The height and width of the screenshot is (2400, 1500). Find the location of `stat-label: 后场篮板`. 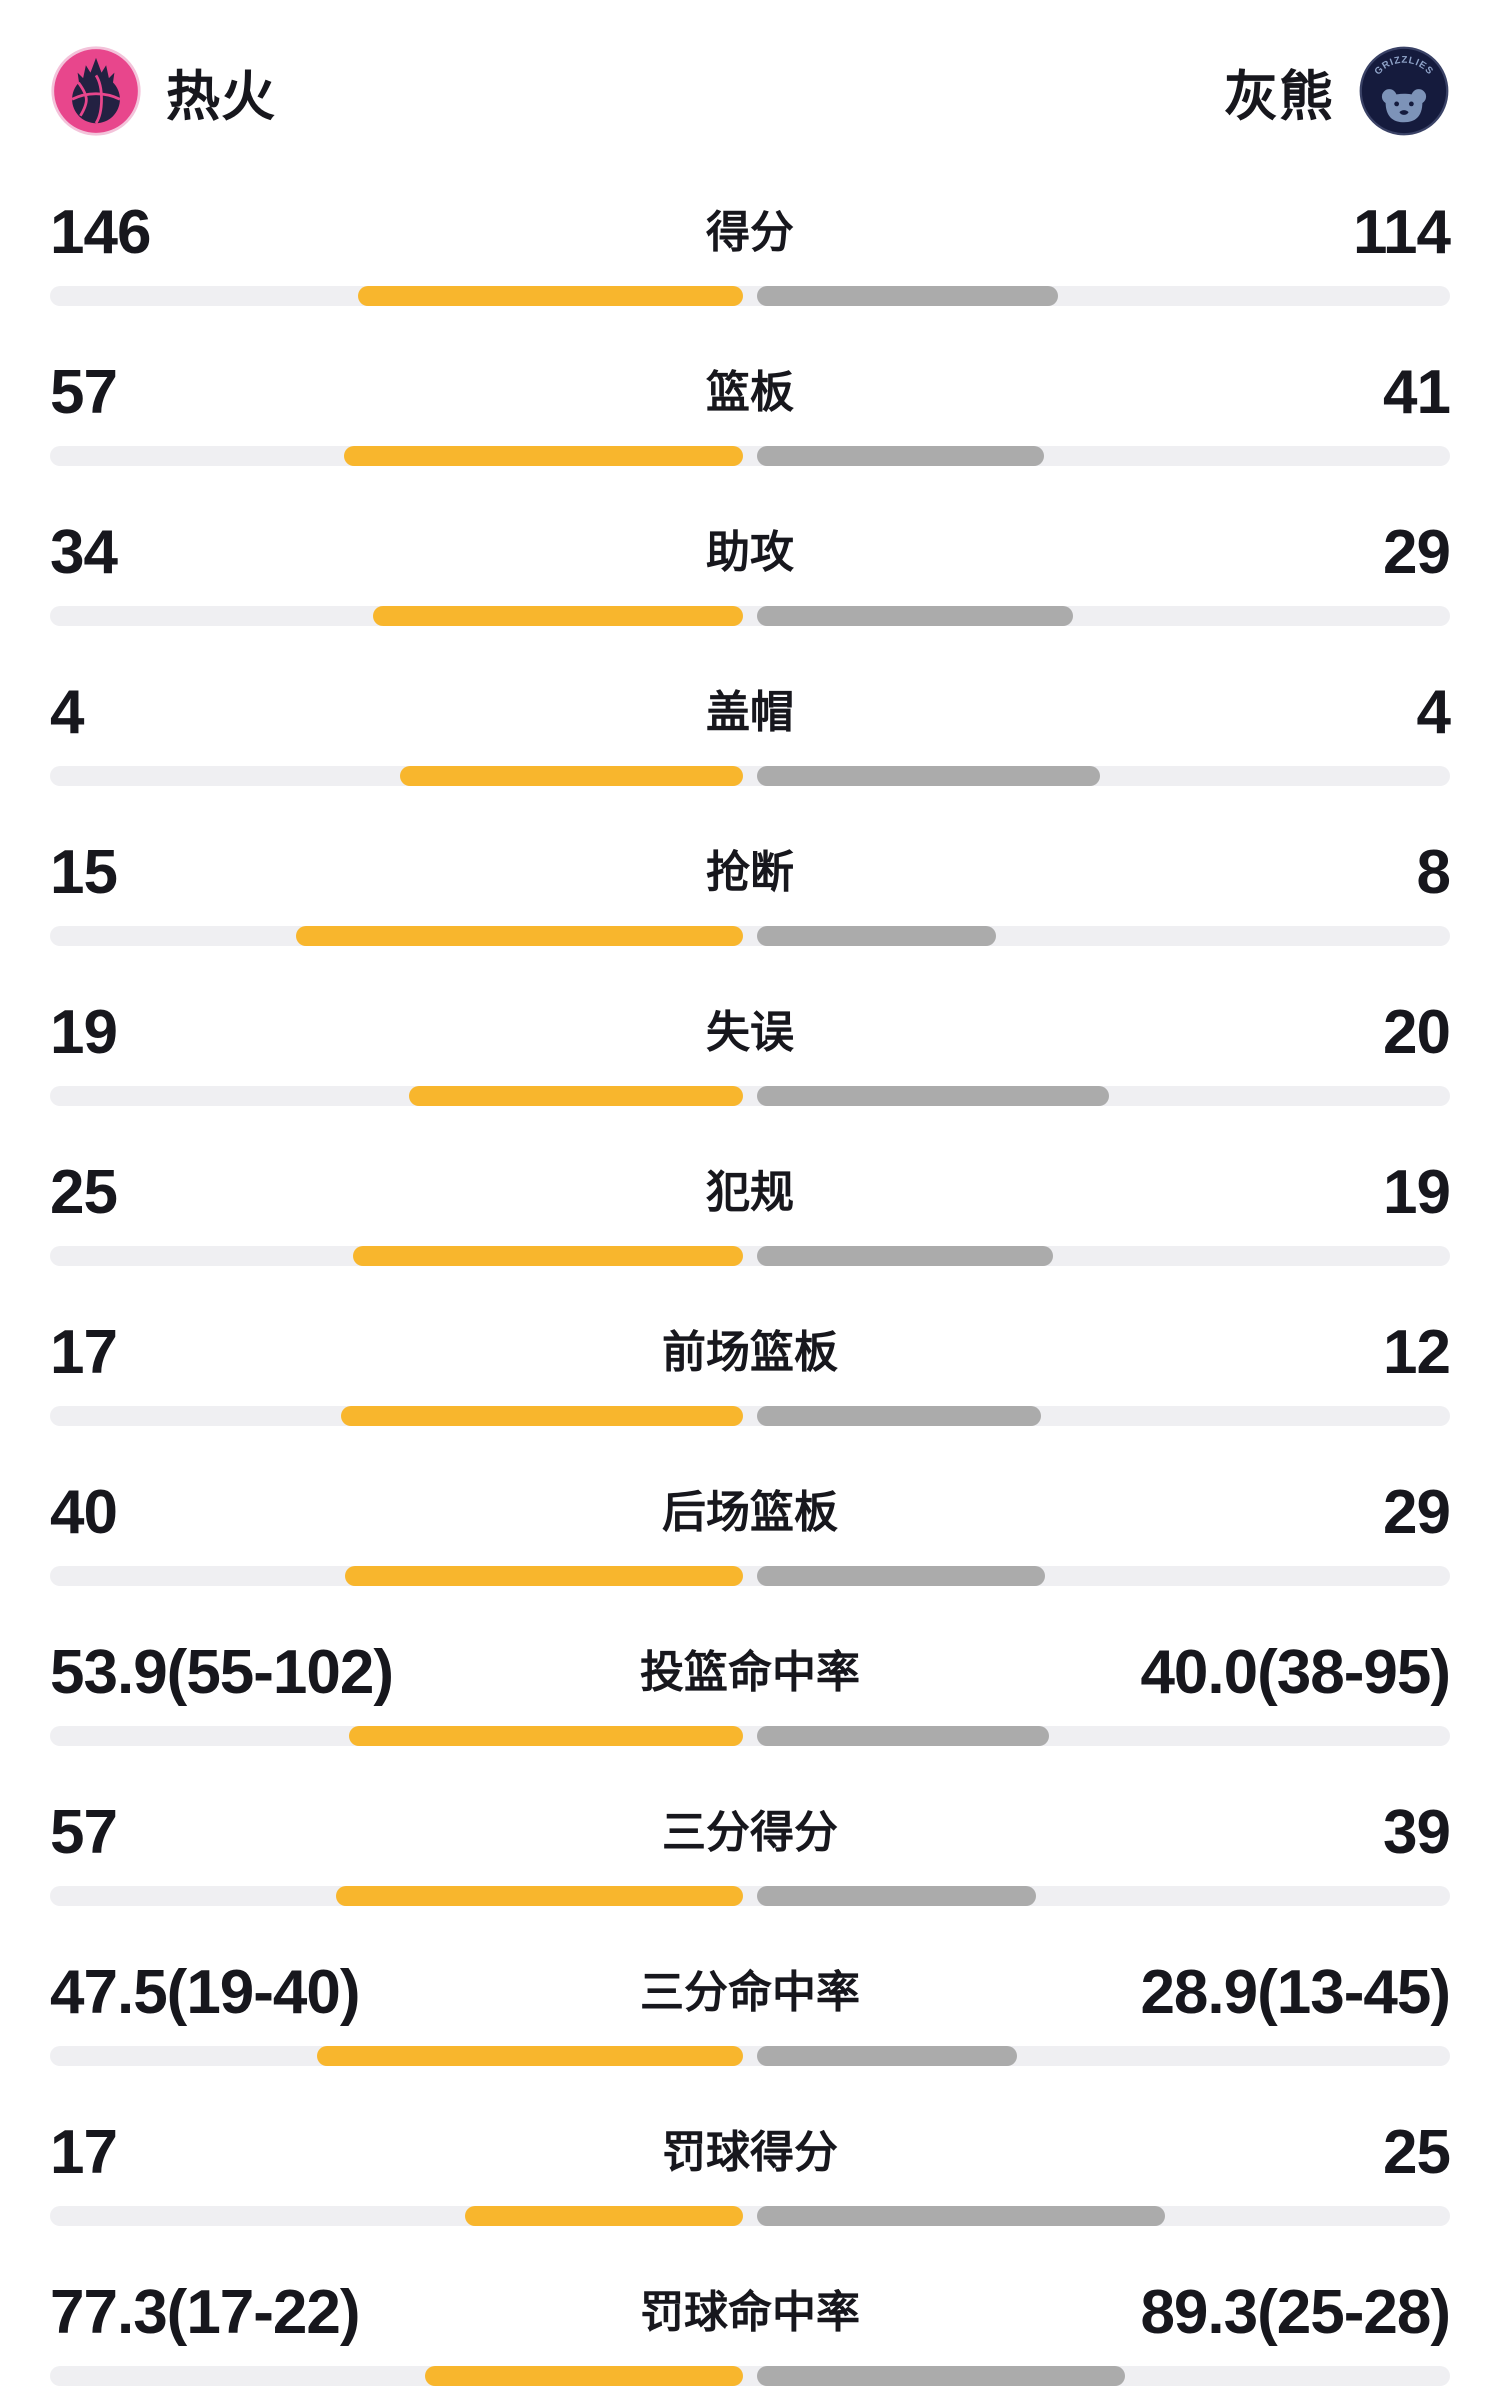

stat-label: 后场篮板 is located at coordinates (750, 1512).